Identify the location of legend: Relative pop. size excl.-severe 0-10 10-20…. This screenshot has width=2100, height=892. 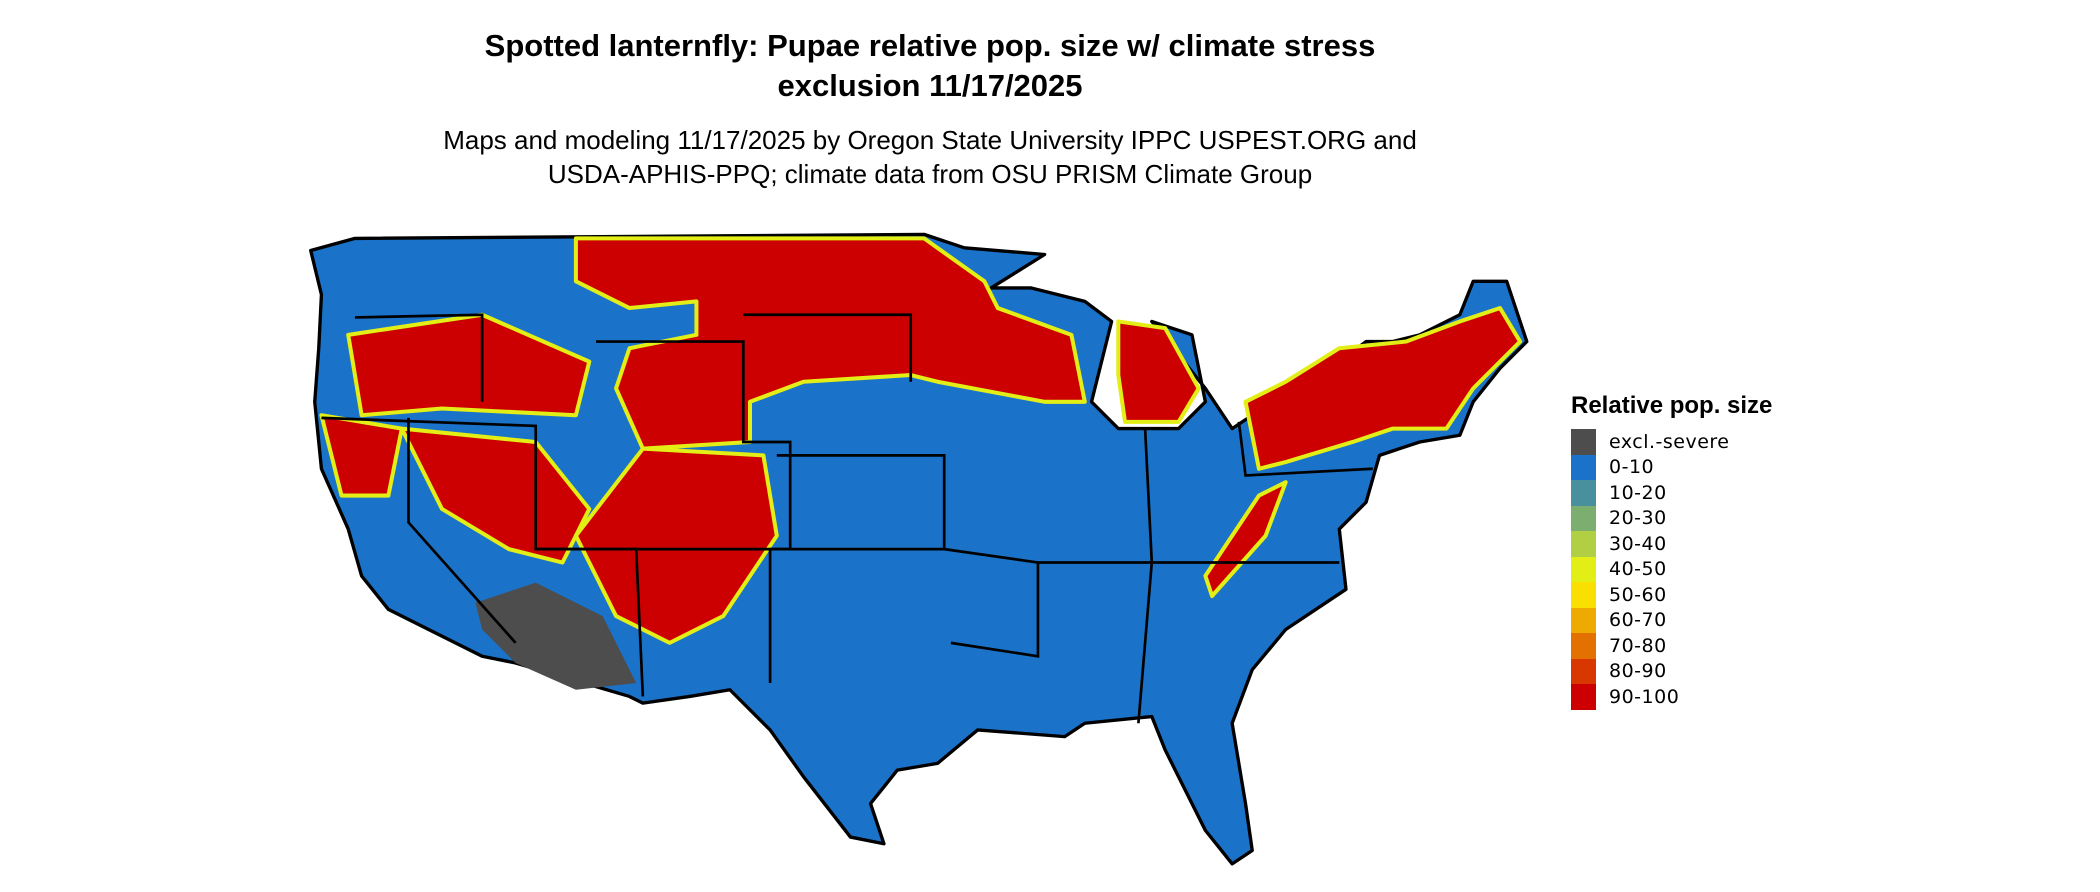
(1671, 551).